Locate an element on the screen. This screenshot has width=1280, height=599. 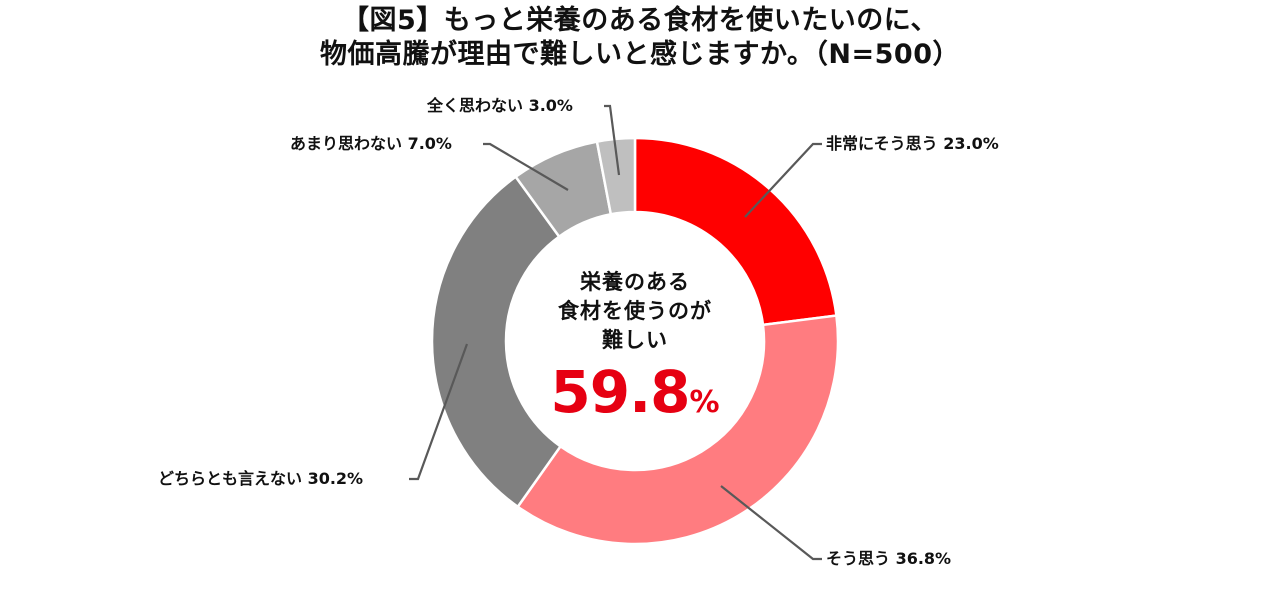
leader-line-agree is located at coordinates (771, 523).